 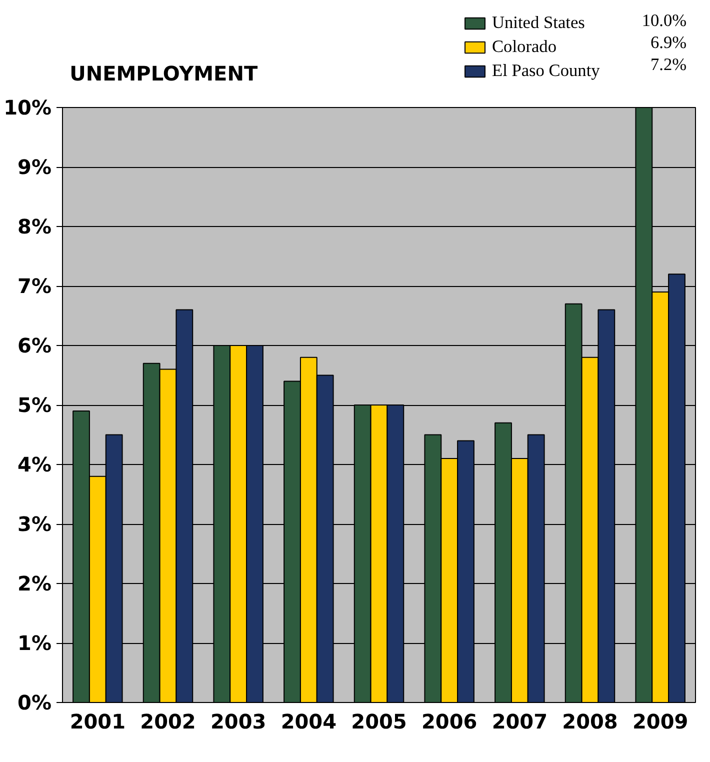 What do you see at coordinates (664, 20) in the screenshot?
I see `text: 10.0%` at bounding box center [664, 20].